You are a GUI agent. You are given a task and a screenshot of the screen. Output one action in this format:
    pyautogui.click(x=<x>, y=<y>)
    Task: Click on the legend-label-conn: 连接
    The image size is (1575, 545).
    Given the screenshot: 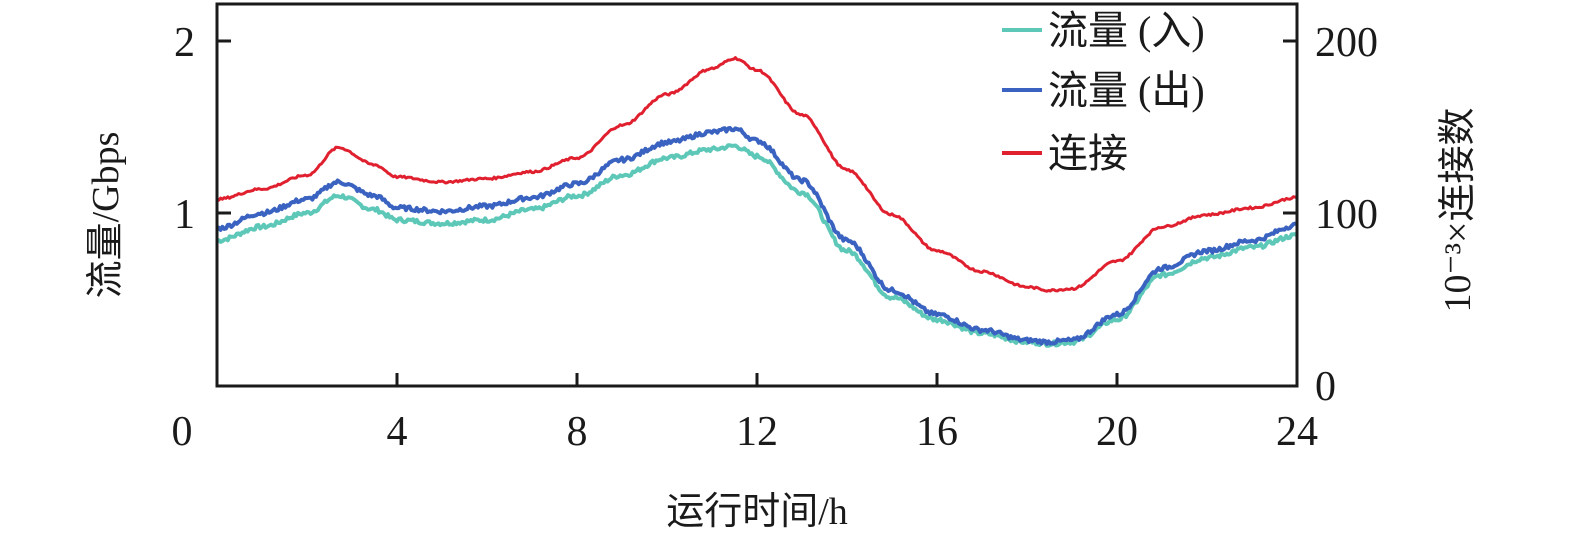 What is the action you would take?
    pyautogui.click(x=1088, y=153)
    